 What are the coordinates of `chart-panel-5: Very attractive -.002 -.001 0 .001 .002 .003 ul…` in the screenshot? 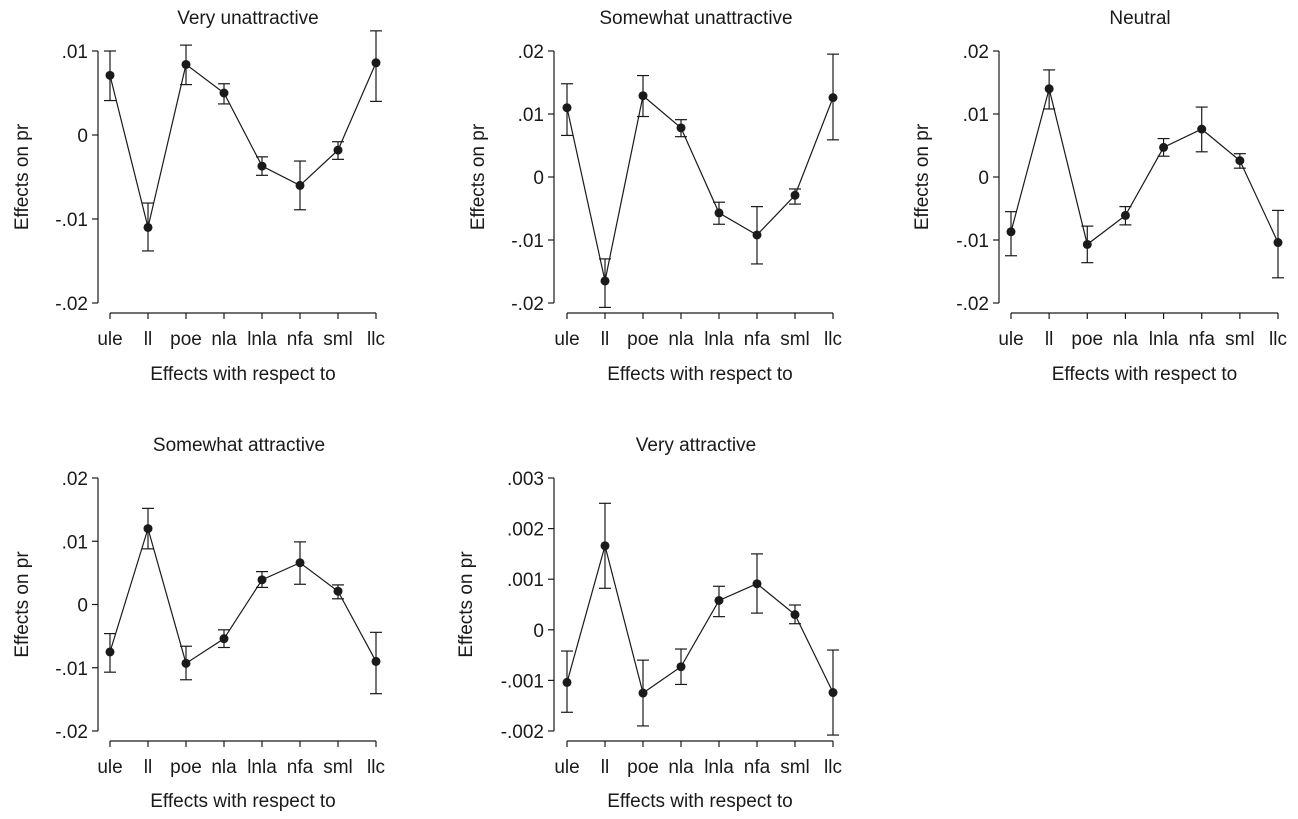 It's located at (649, 623).